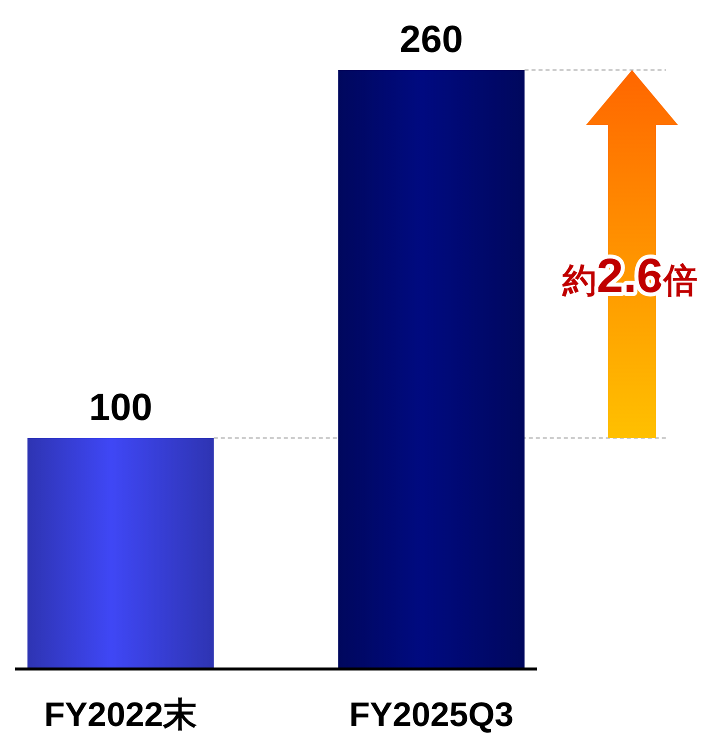  I want to click on data-label: 260, so click(432, 40).